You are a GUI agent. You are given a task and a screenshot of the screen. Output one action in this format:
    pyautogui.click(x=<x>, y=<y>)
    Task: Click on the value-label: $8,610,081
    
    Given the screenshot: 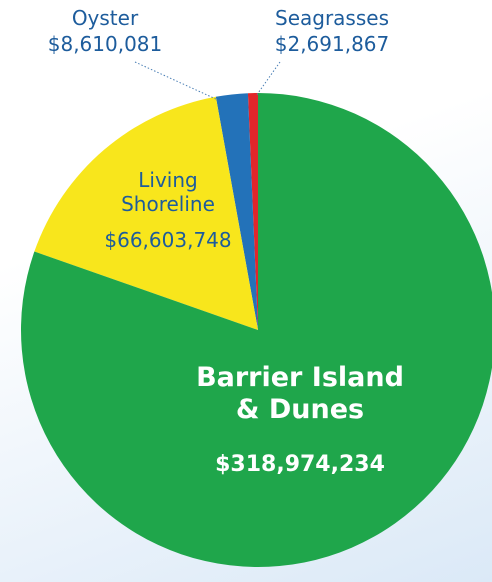 What is the action you would take?
    pyautogui.click(x=105, y=44)
    